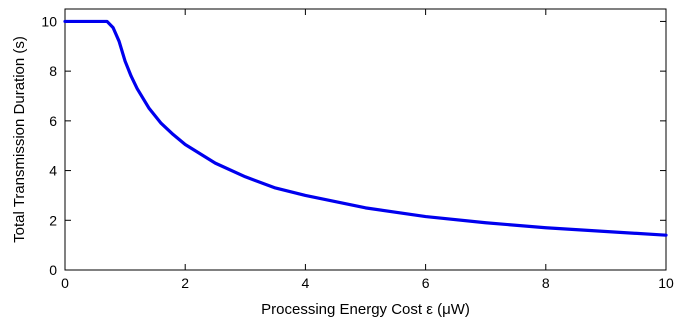  Describe the element at coordinates (53, 171) in the screenshot. I see `y-tick-label: 4` at that location.